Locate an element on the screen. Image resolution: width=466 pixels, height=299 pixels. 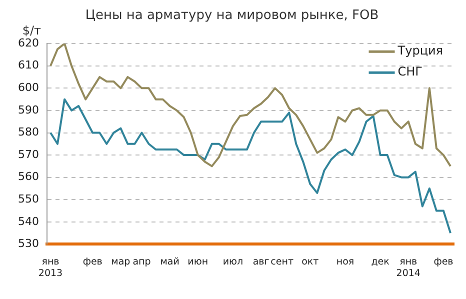
x-tick-label: авг is located at coordinates (261, 262).